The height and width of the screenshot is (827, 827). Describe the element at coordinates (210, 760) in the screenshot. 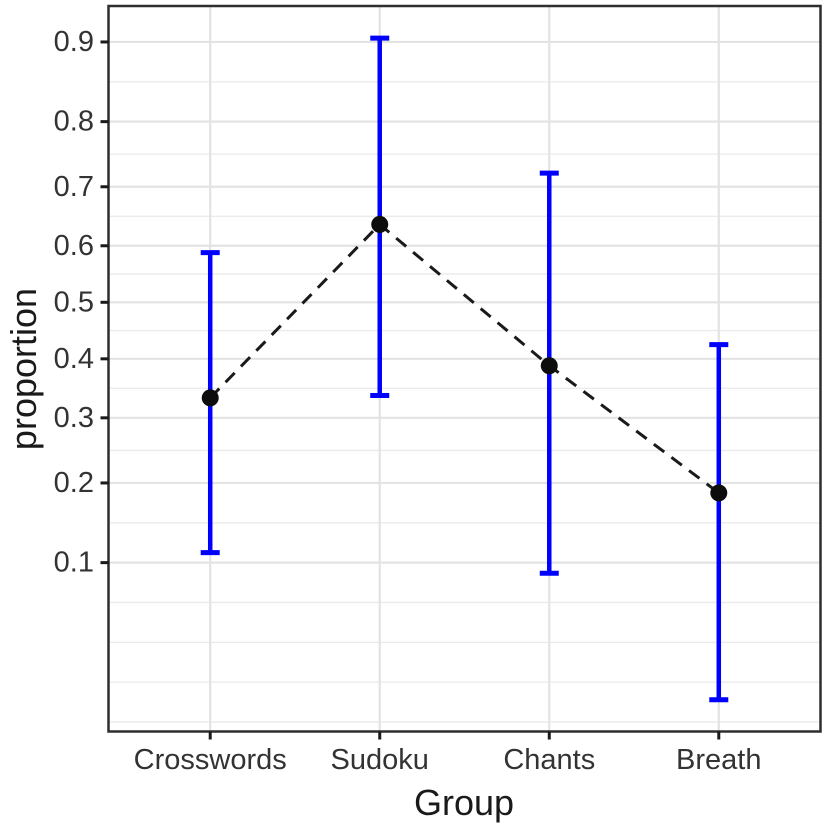

I see `x-tick-label-crosswords: Crosswords` at that location.